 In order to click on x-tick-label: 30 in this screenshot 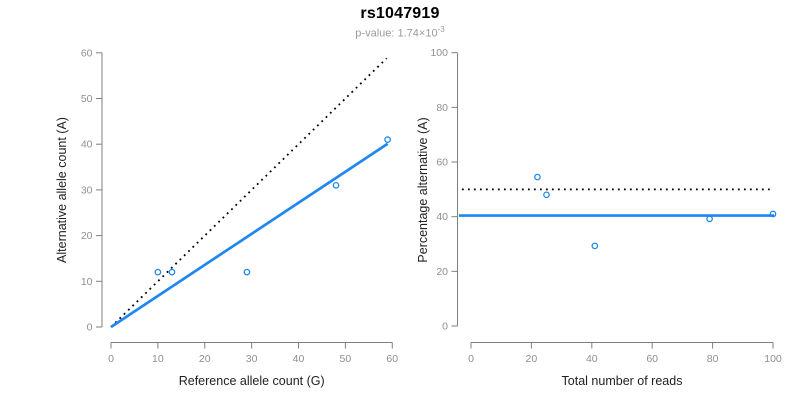, I will do `click(252, 359)`.